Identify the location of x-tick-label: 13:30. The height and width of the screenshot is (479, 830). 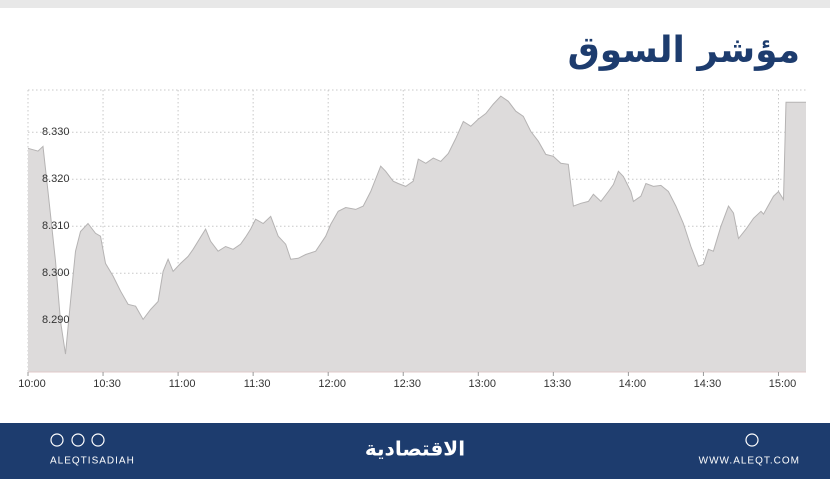
(558, 384).